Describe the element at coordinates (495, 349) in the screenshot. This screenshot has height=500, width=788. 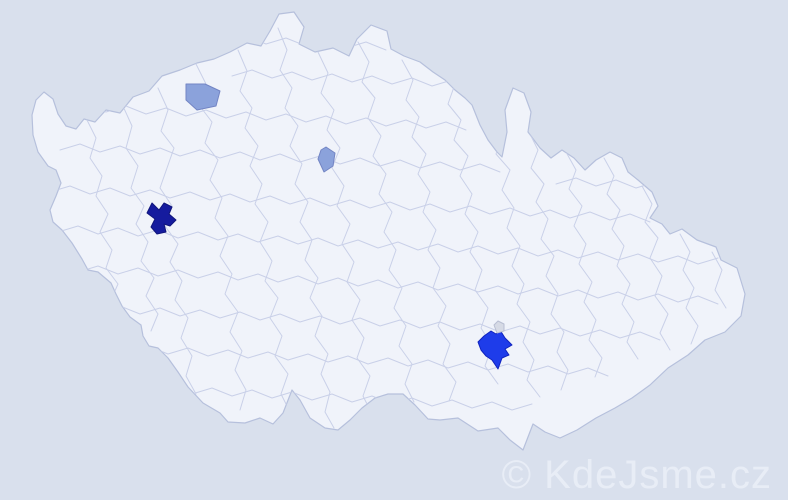
I see `district-southeast-bright-blue` at that location.